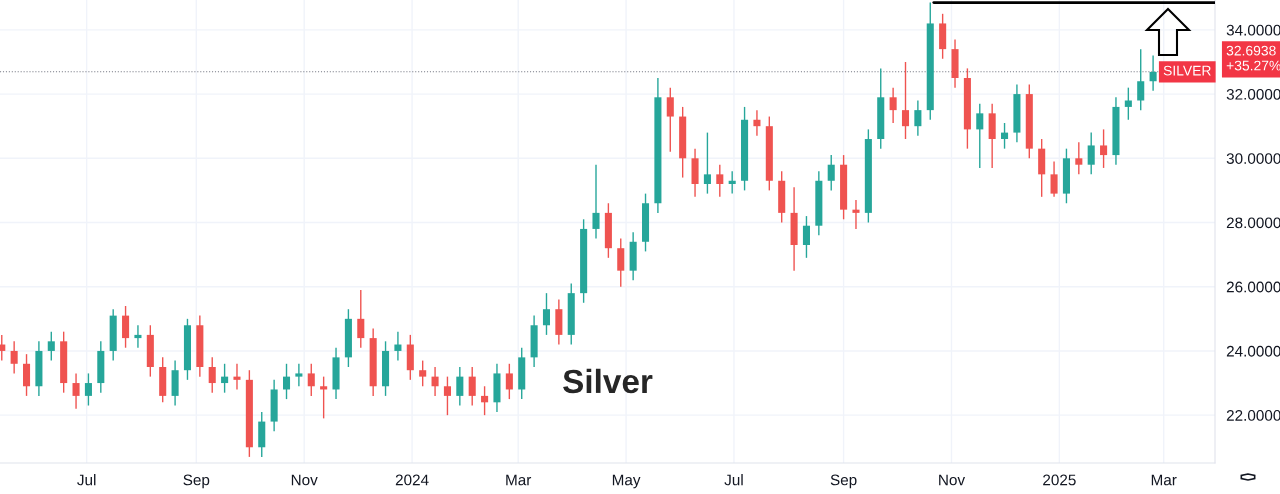 This screenshot has height=494, width=1280. I want to click on text: 32.6938 +35.27%, so click(1253, 58).